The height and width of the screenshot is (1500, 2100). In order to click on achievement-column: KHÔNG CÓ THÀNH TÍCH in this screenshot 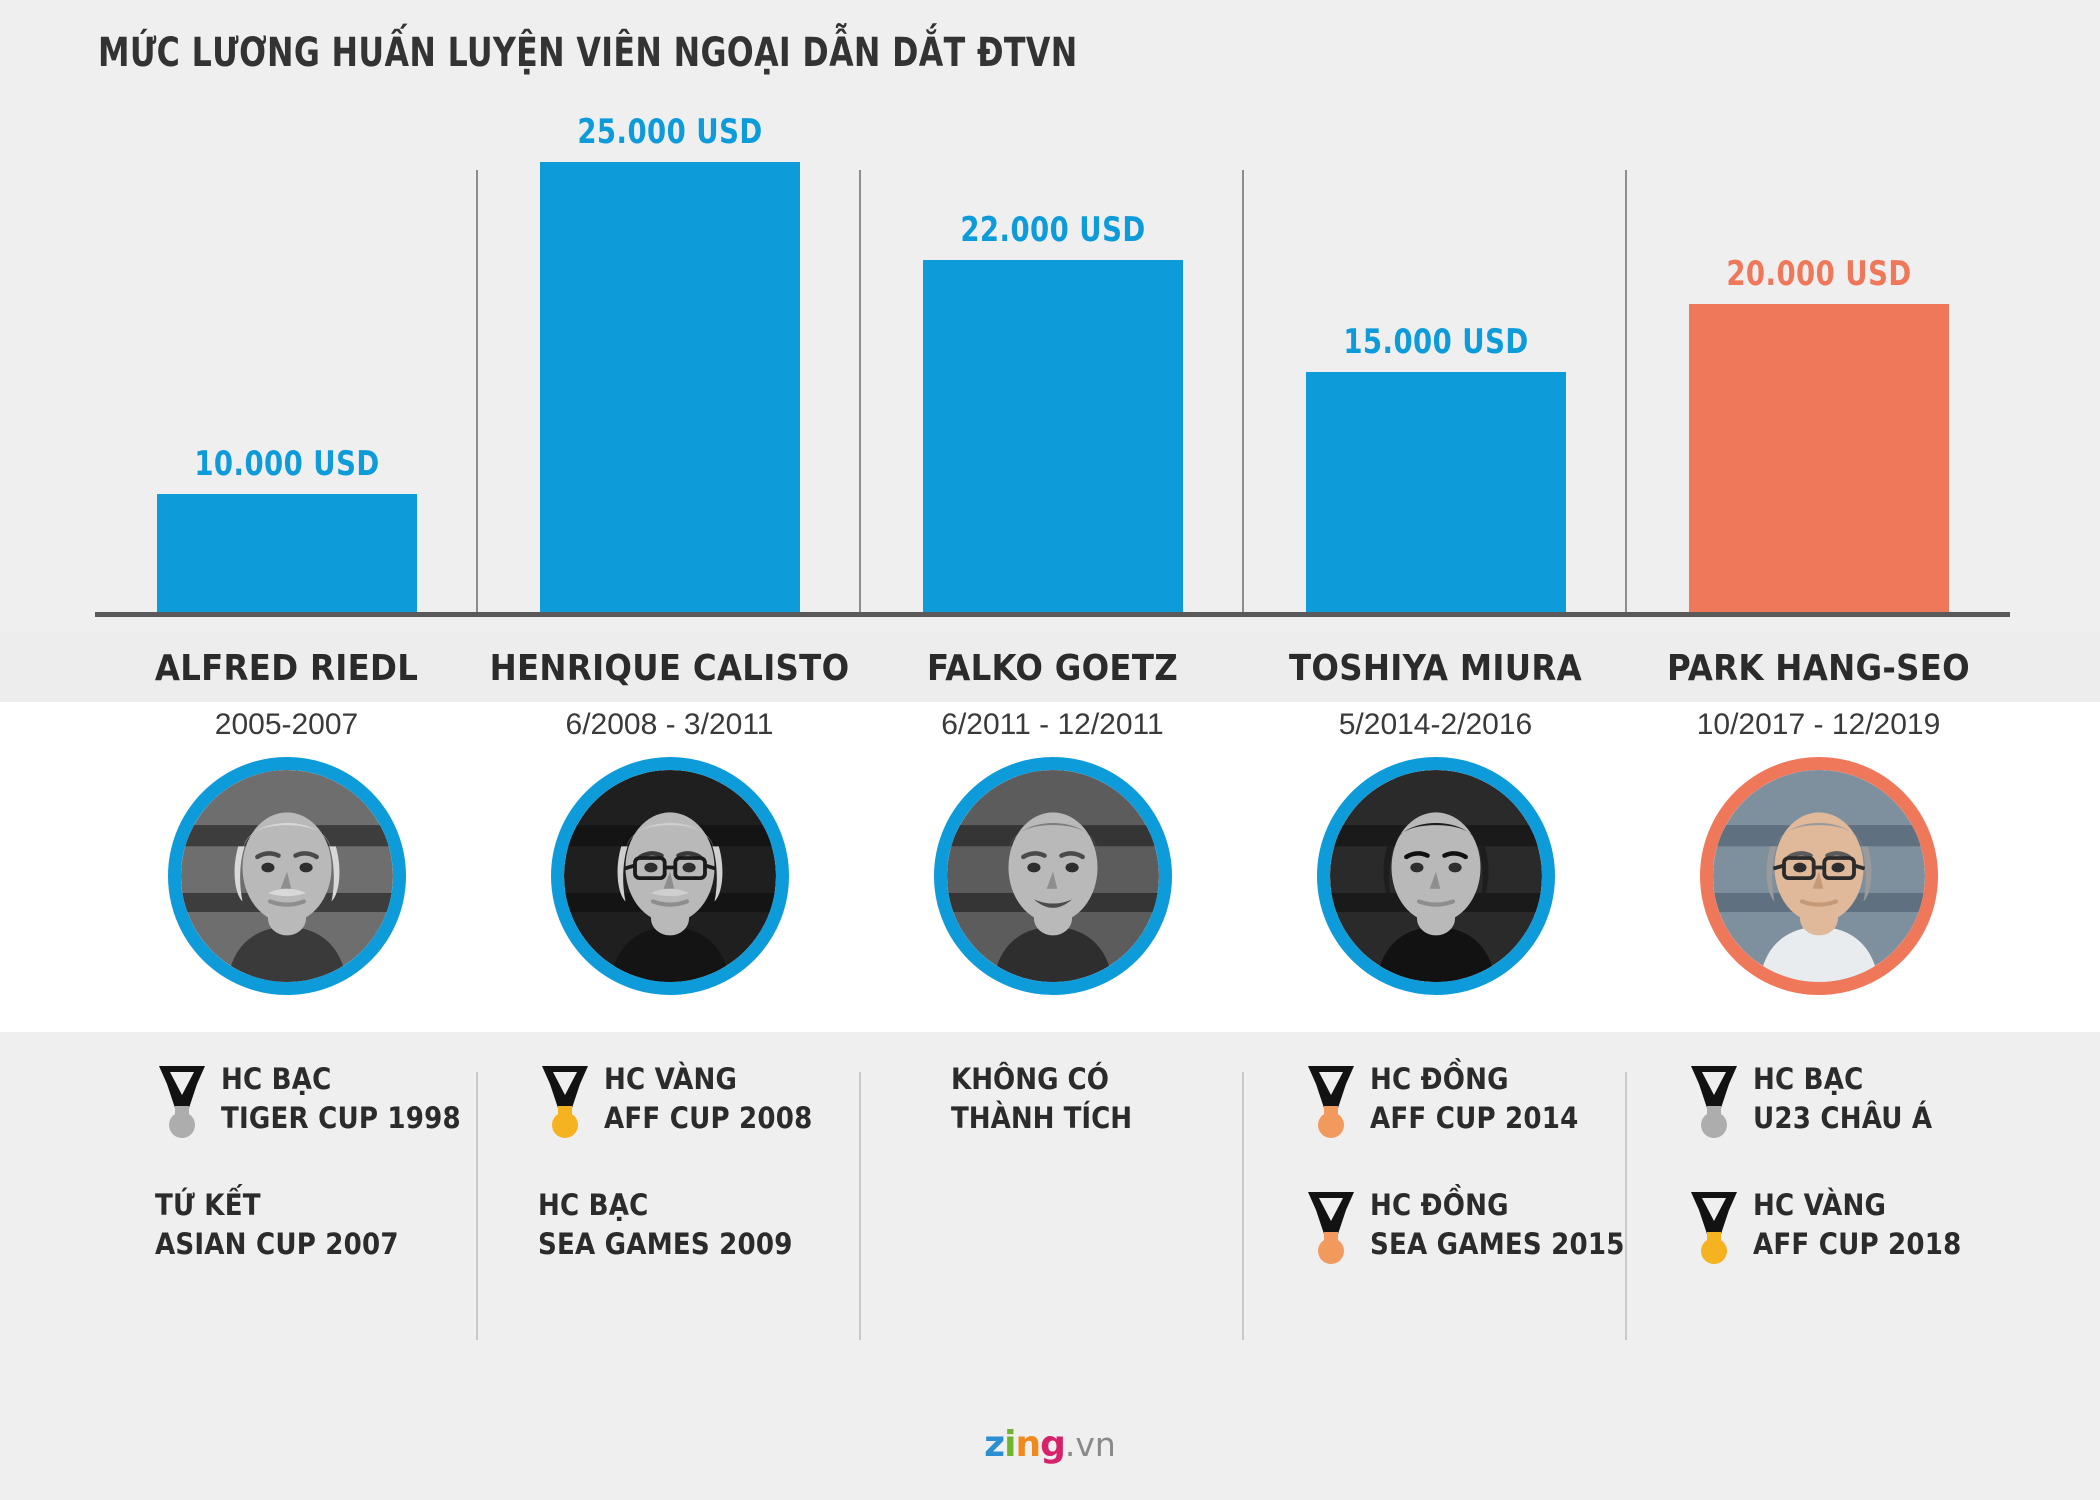, I will do `click(1112, 1123)`.